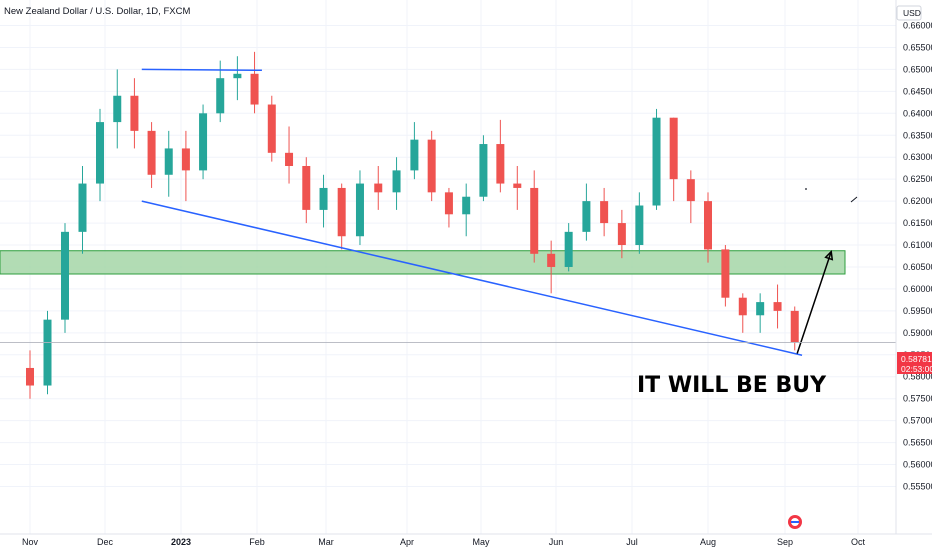 The width and height of the screenshot is (932, 550). I want to click on drawing-marks, so click(831, 195).